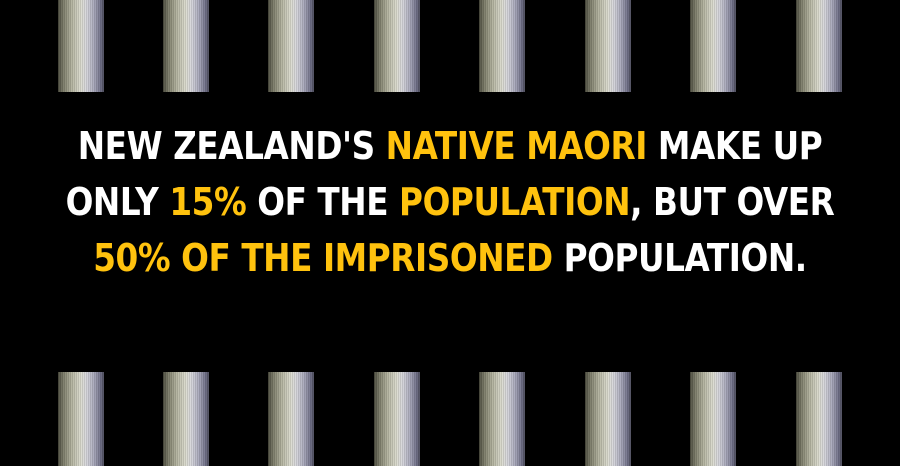 The image size is (900, 466). What do you see at coordinates (117, 202) in the screenshot?
I see `headline-text: ONLY` at bounding box center [117, 202].